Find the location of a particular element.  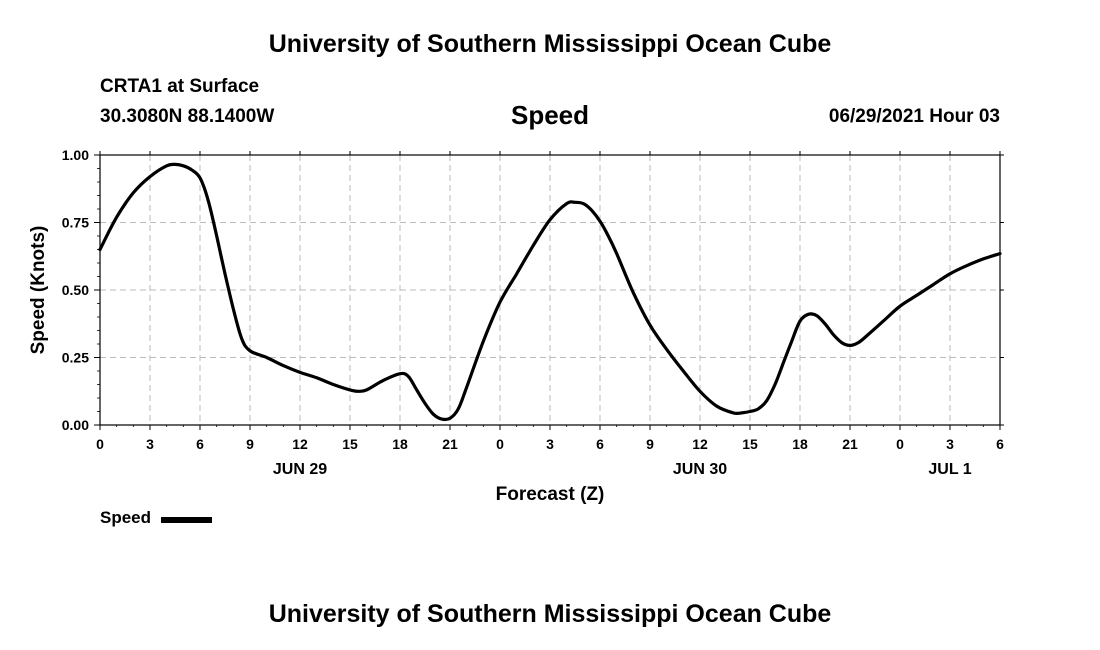

y-tick-label: 0.75 is located at coordinates (75, 223).